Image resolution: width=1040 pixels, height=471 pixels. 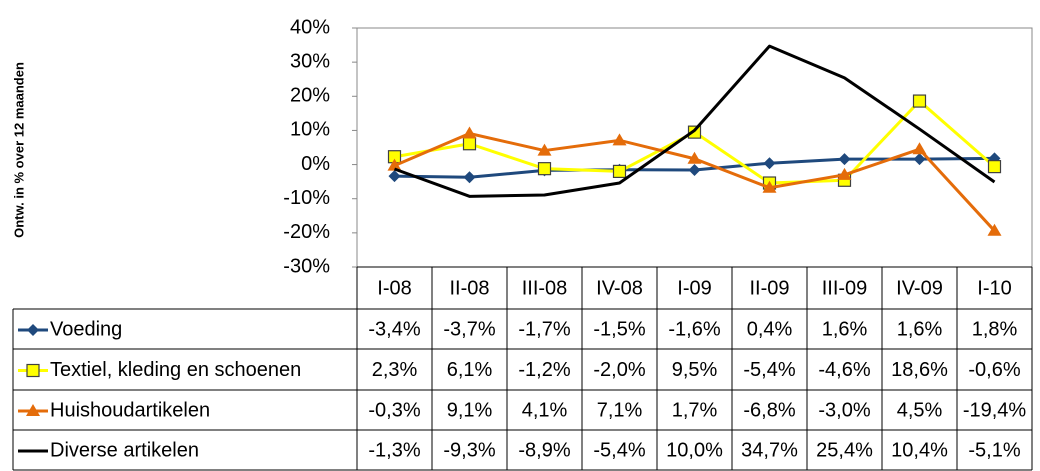 I want to click on x-tick-label: III-08, so click(x=545, y=288).